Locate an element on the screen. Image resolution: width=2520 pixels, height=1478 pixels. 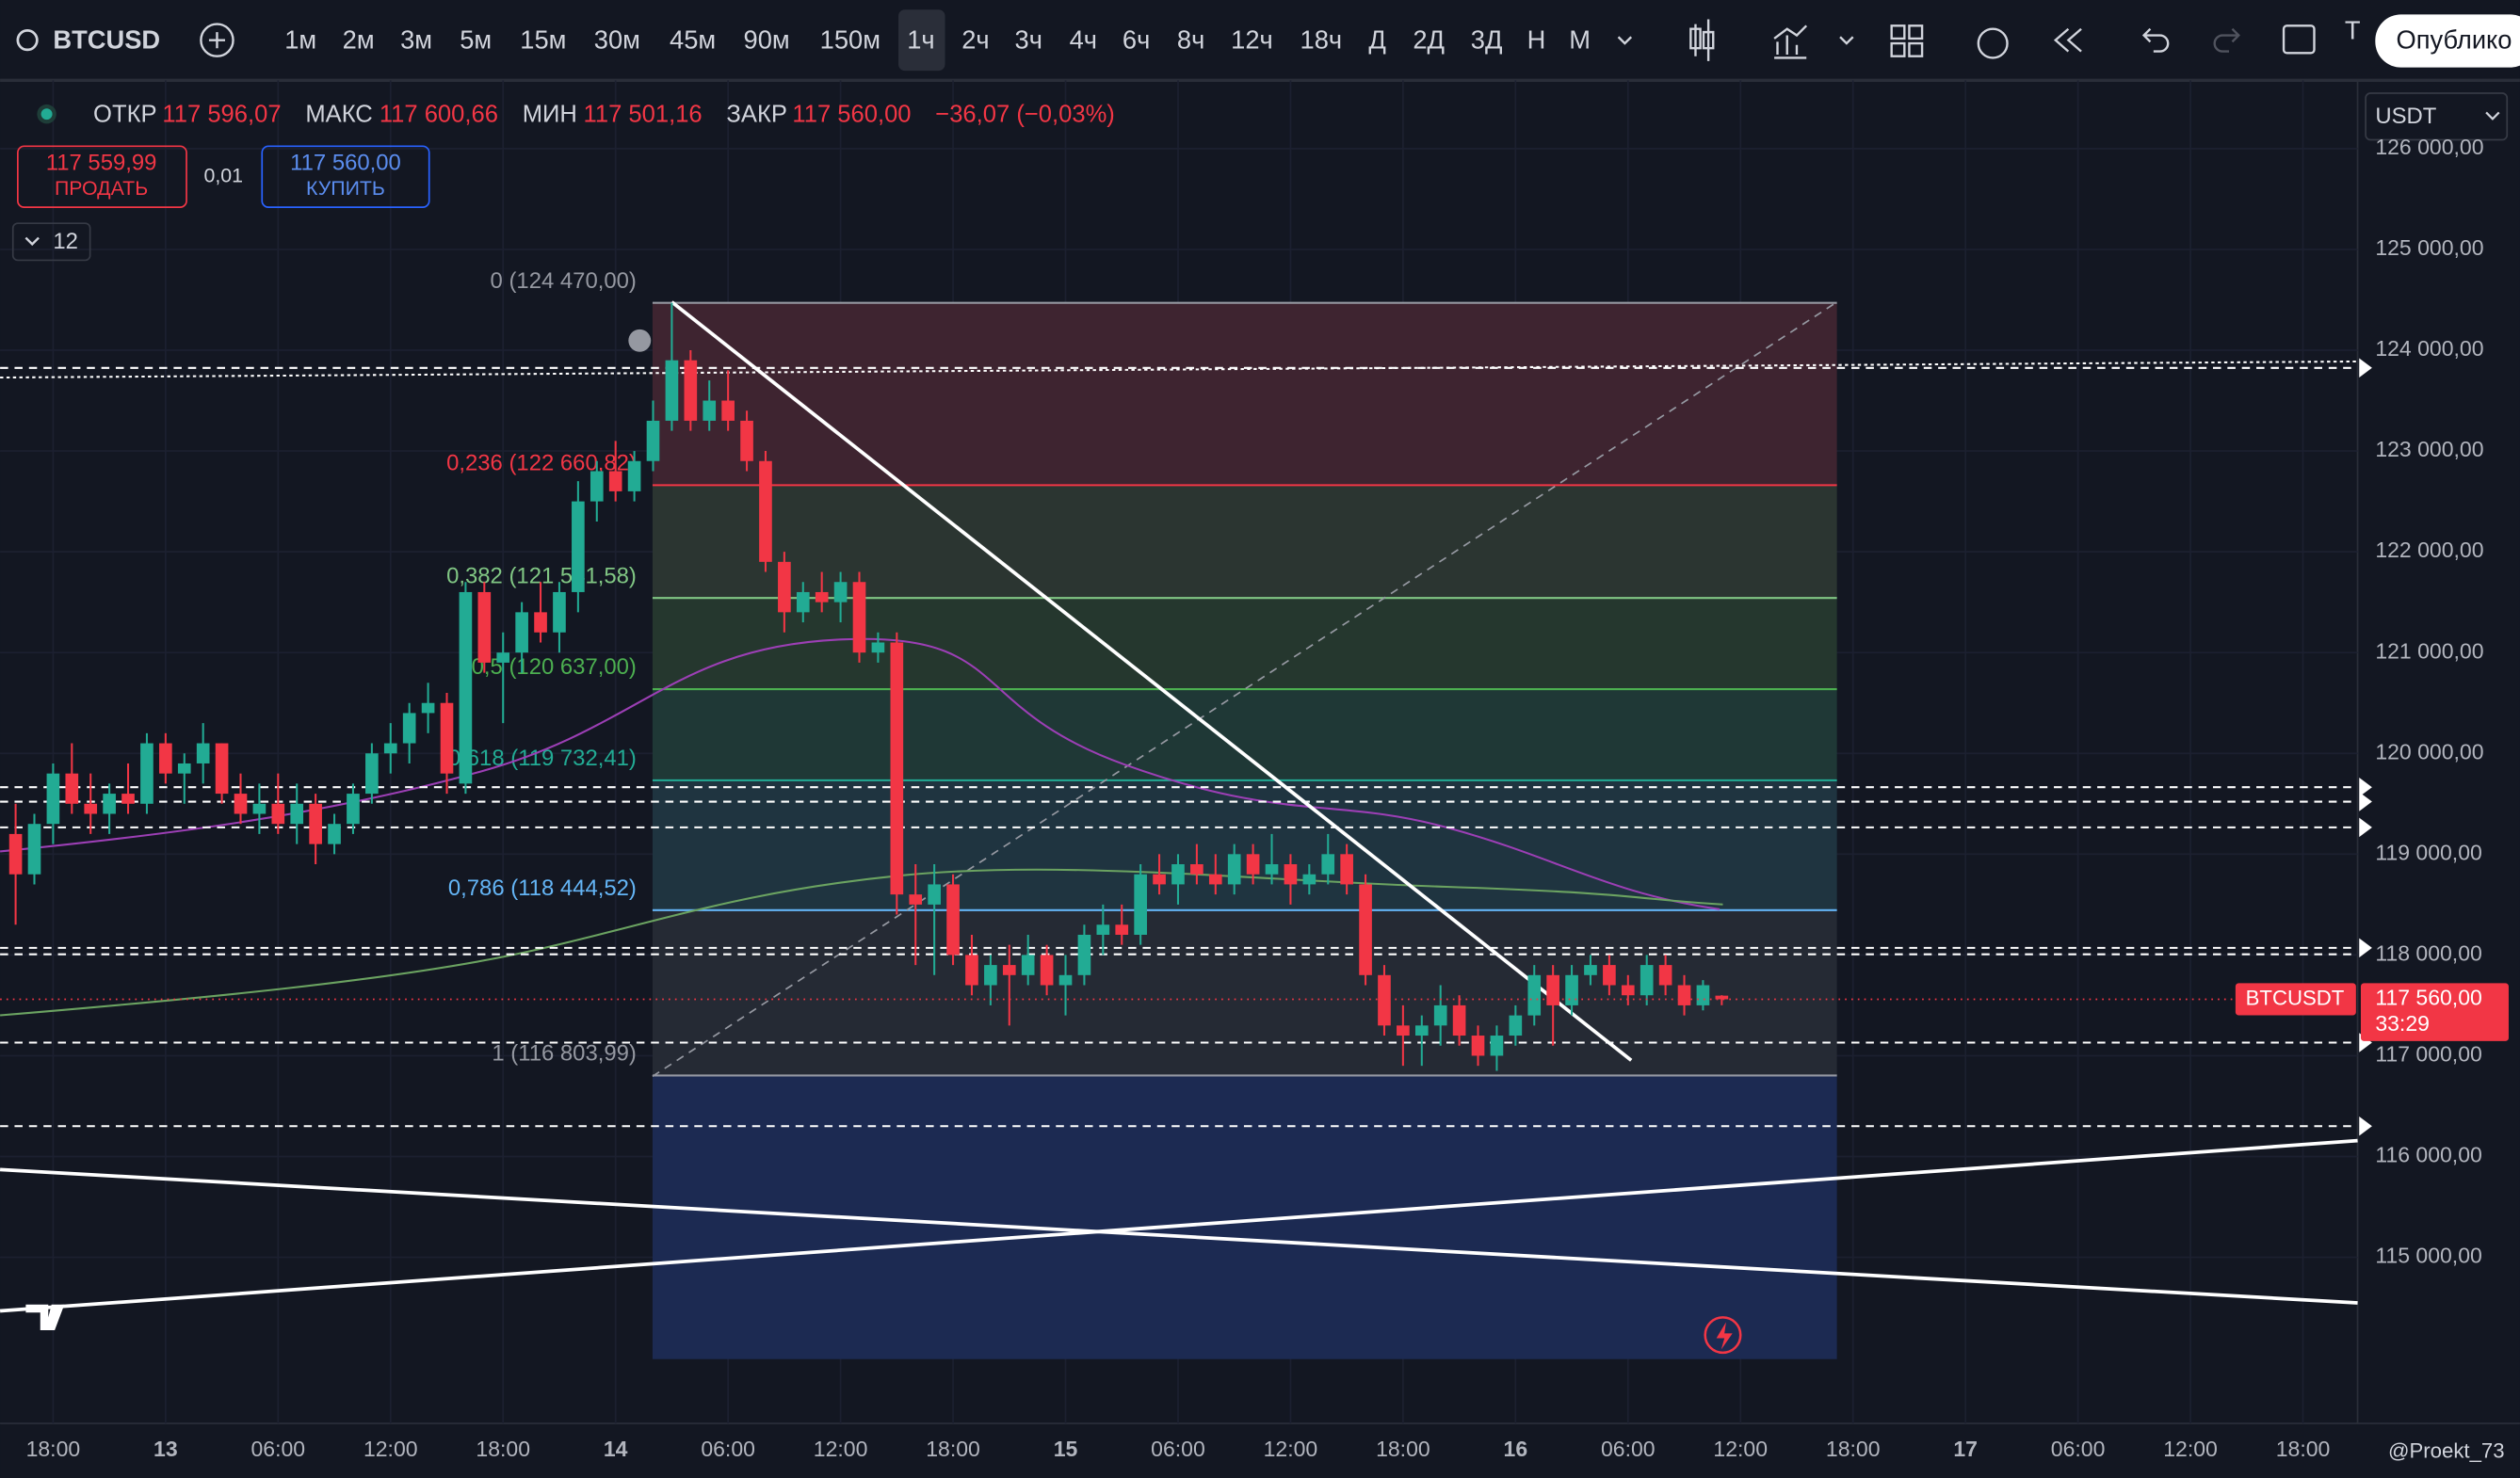
currency: USDT is located at coordinates (2405, 116).